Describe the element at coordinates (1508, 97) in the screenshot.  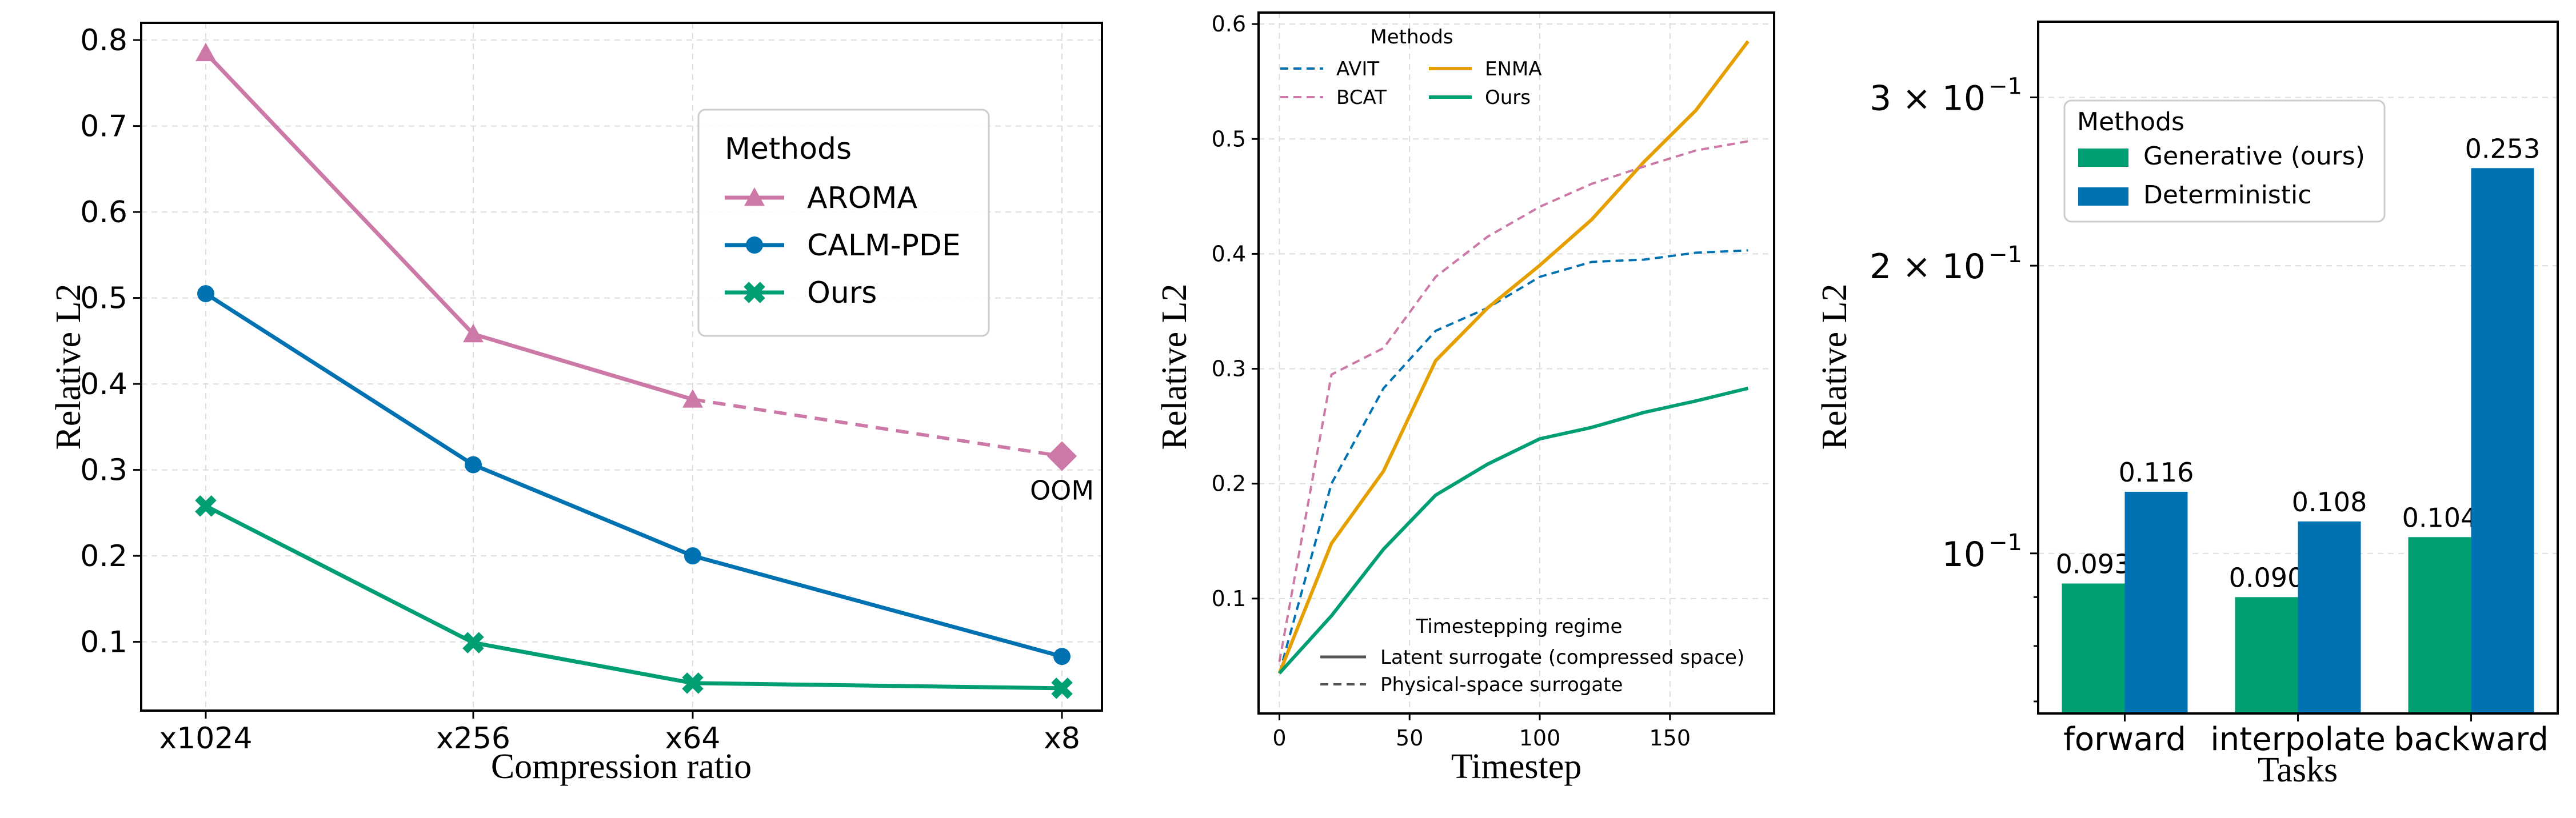
I see `panel2-legend-label-ours: Ours` at that location.